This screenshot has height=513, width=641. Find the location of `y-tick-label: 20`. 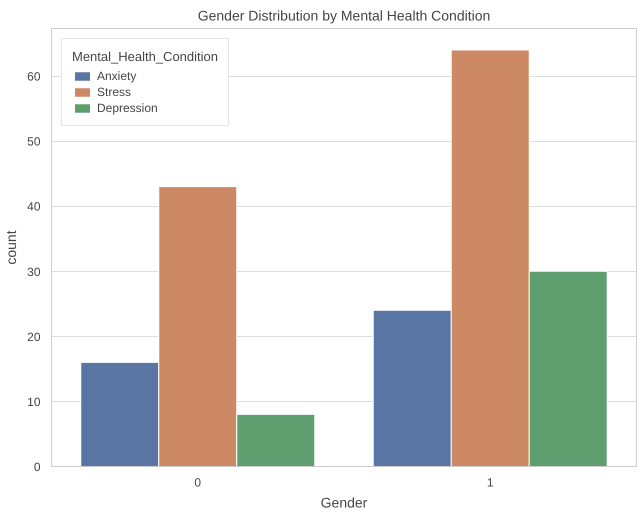

y-tick-label: 20 is located at coordinates (34, 337).